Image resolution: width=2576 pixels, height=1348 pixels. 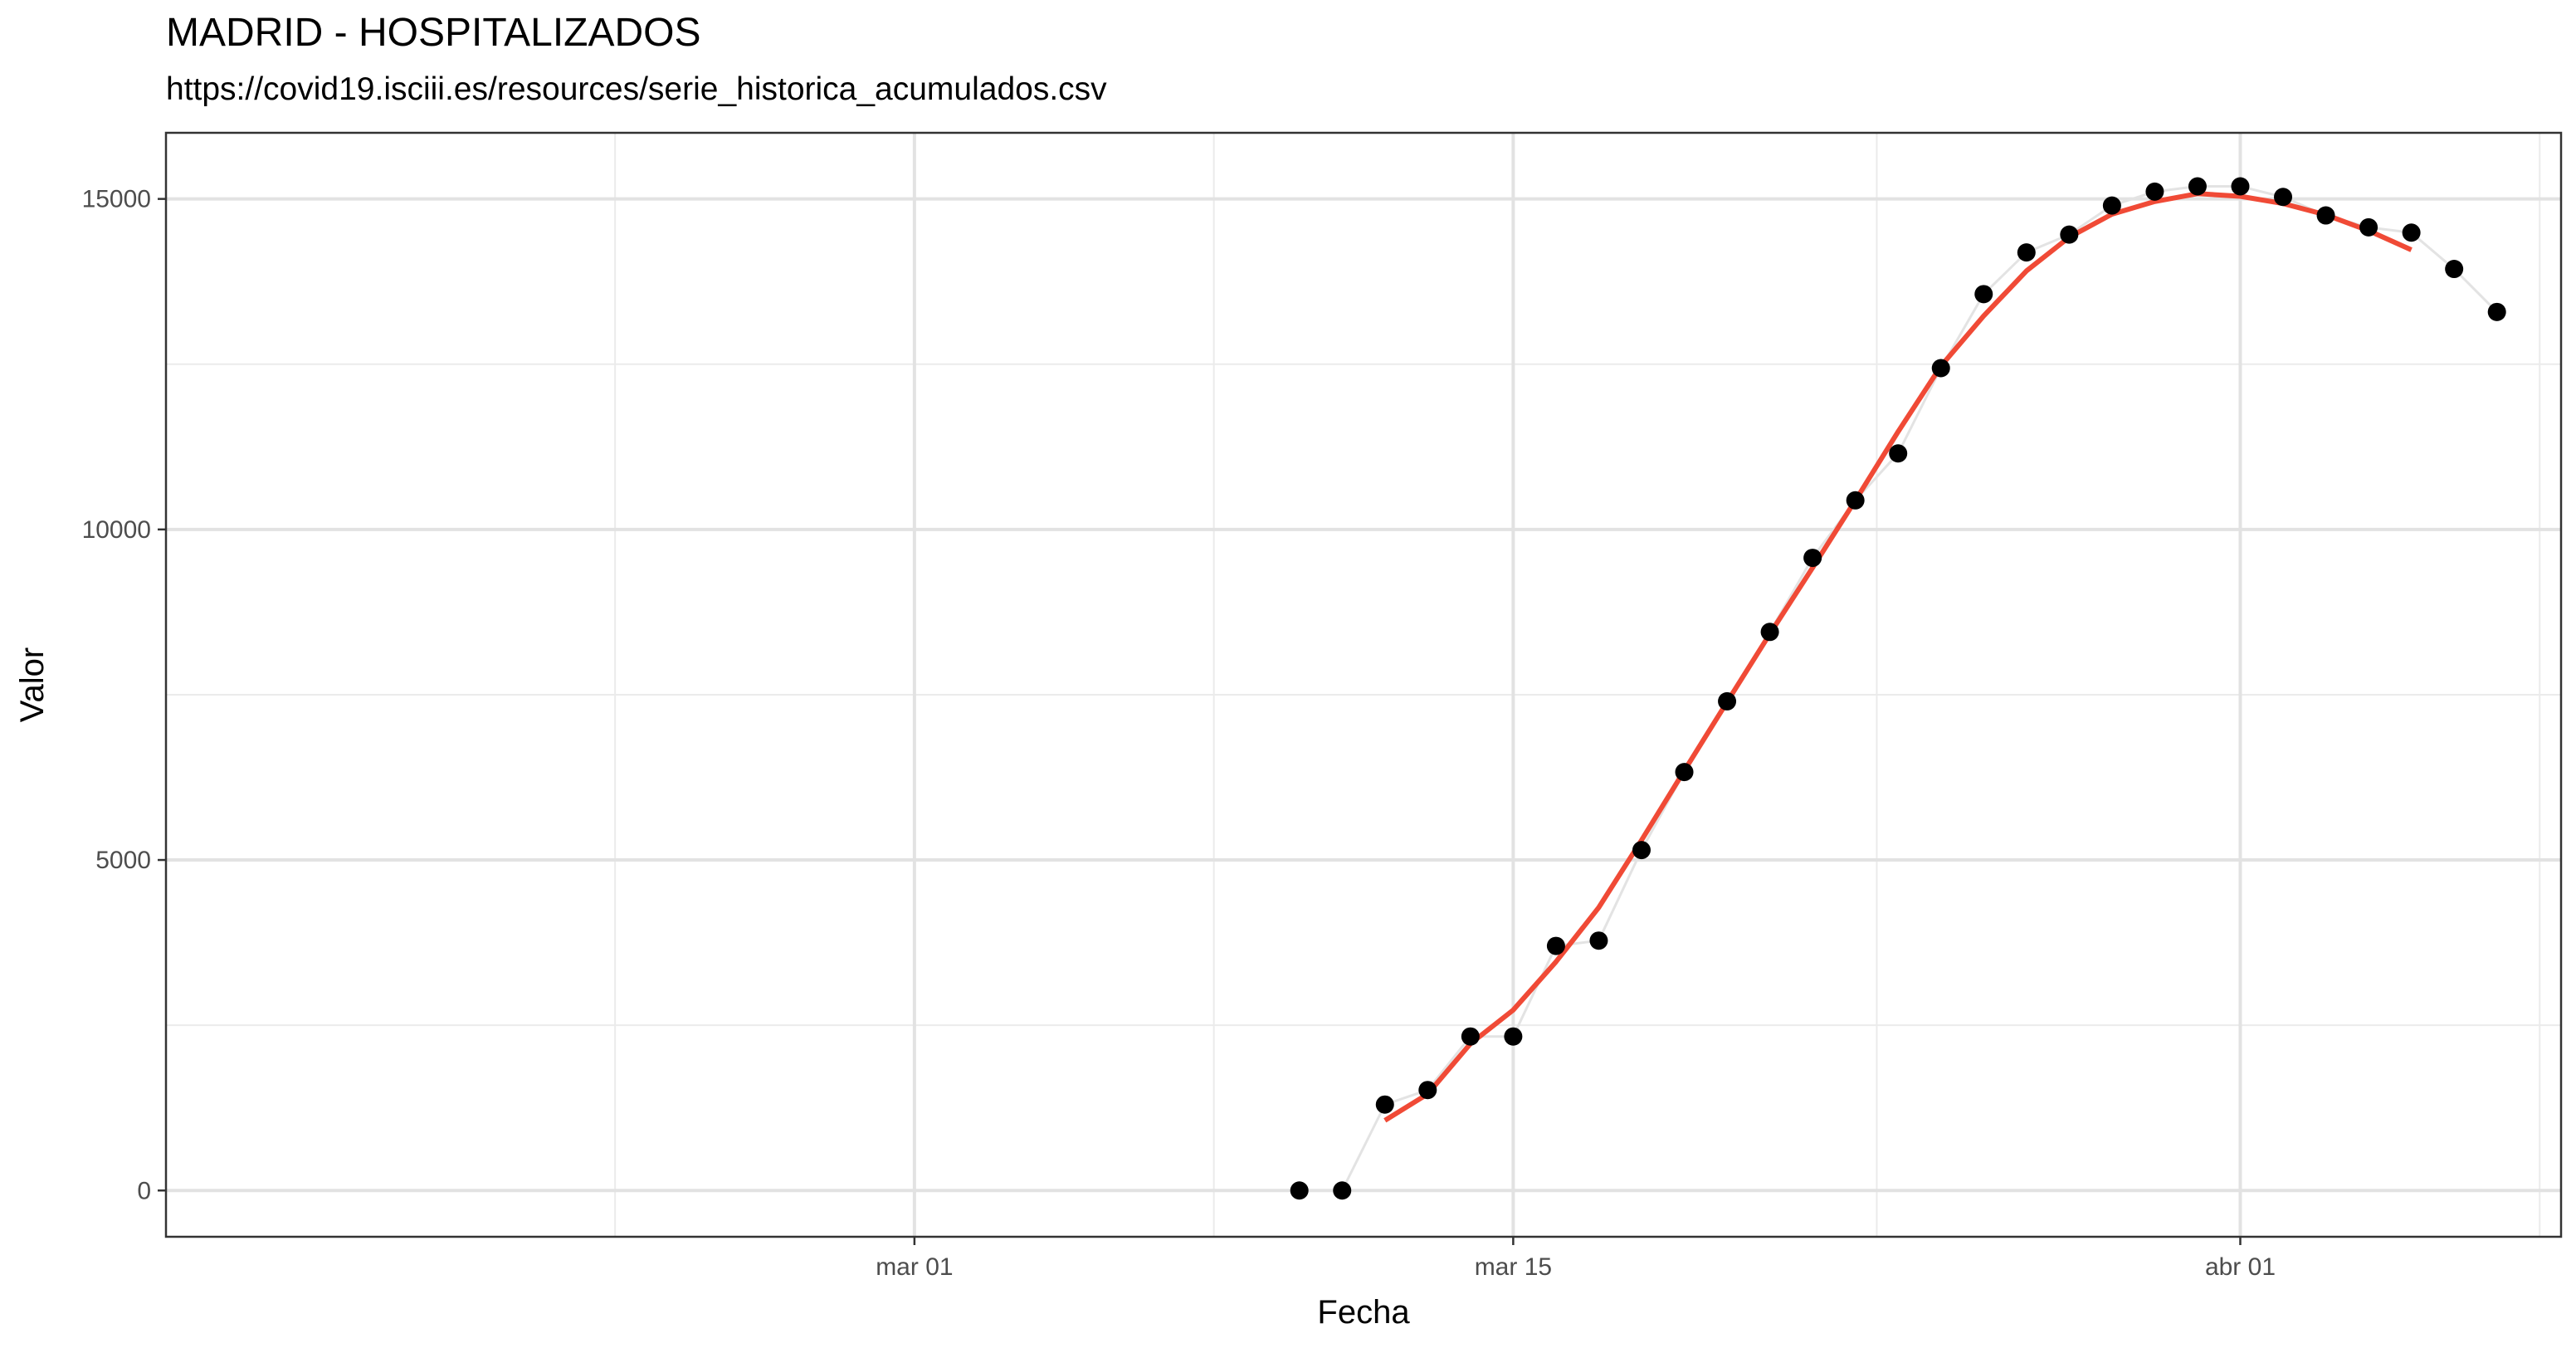 What do you see at coordinates (144, 1191) in the screenshot?
I see `y-tick-label: 0` at bounding box center [144, 1191].